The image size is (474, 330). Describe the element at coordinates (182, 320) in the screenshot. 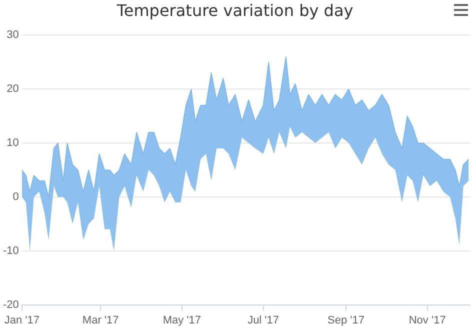

I see `x-tick-label: May '17` at that location.